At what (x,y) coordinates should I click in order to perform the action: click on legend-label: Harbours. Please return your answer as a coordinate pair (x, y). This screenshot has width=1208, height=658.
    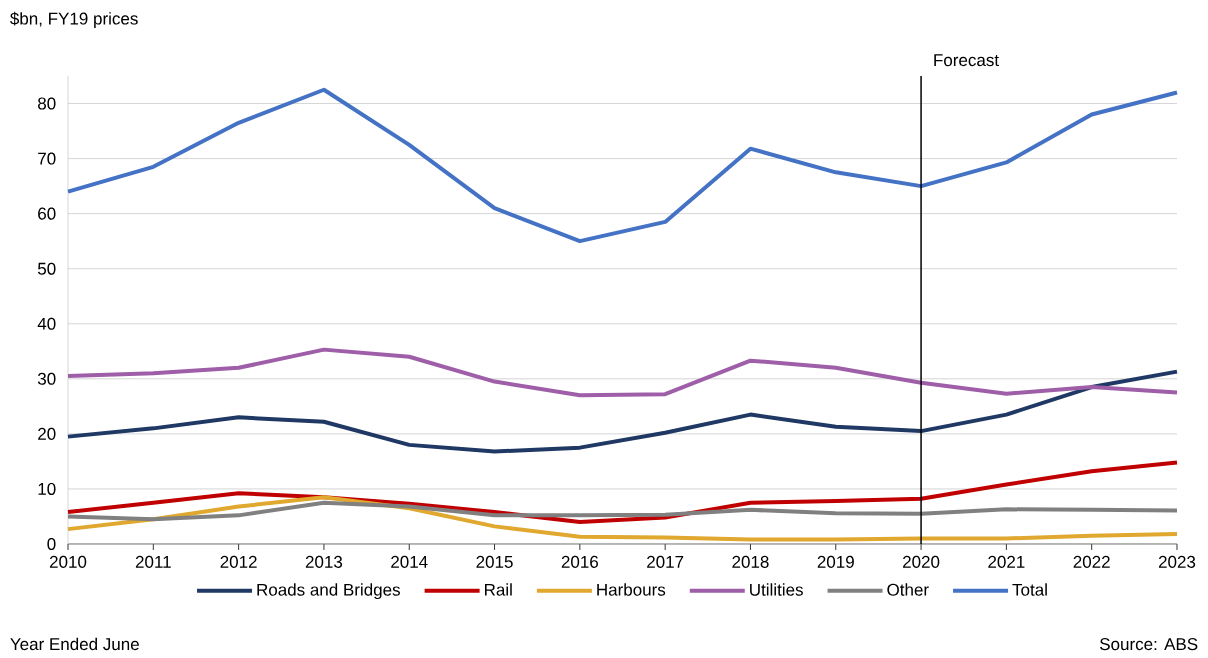
    Looking at the image, I should click on (631, 589).